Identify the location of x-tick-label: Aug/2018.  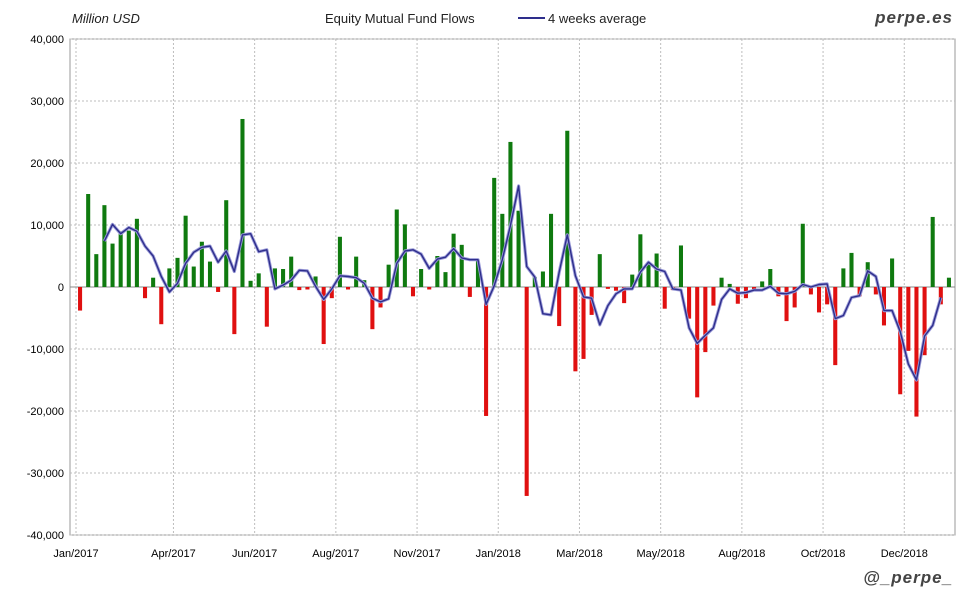
(741, 554).